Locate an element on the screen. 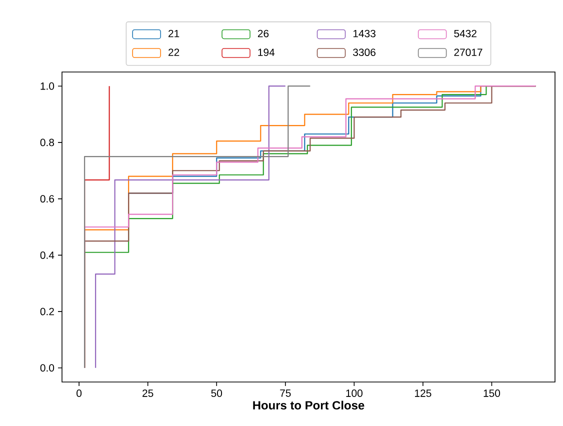 The height and width of the screenshot is (426, 563). legend-label: 3306 is located at coordinates (364, 52).